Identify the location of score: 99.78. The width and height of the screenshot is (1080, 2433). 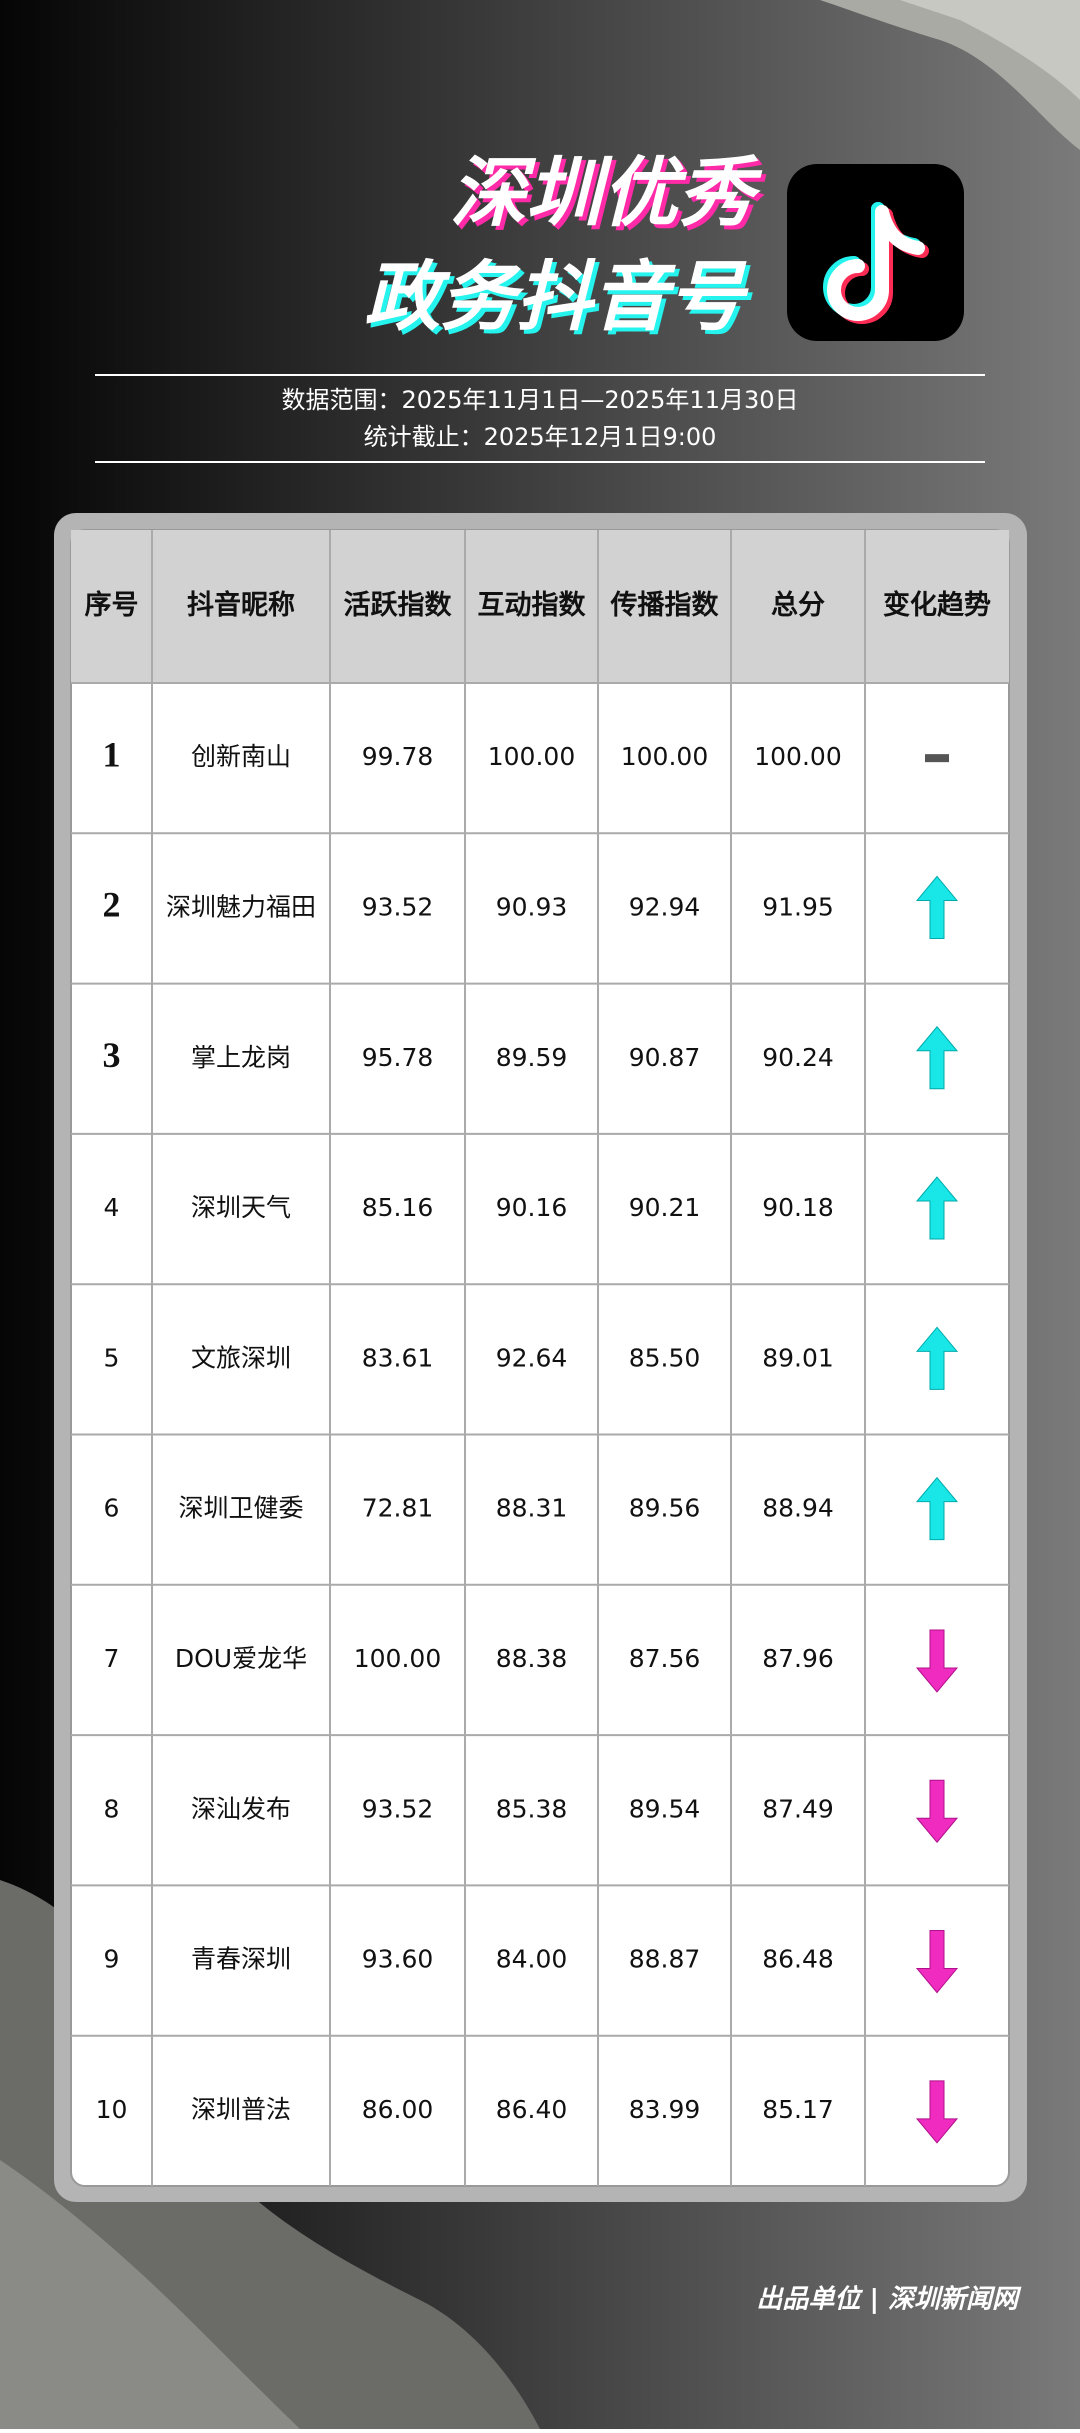
(398, 756).